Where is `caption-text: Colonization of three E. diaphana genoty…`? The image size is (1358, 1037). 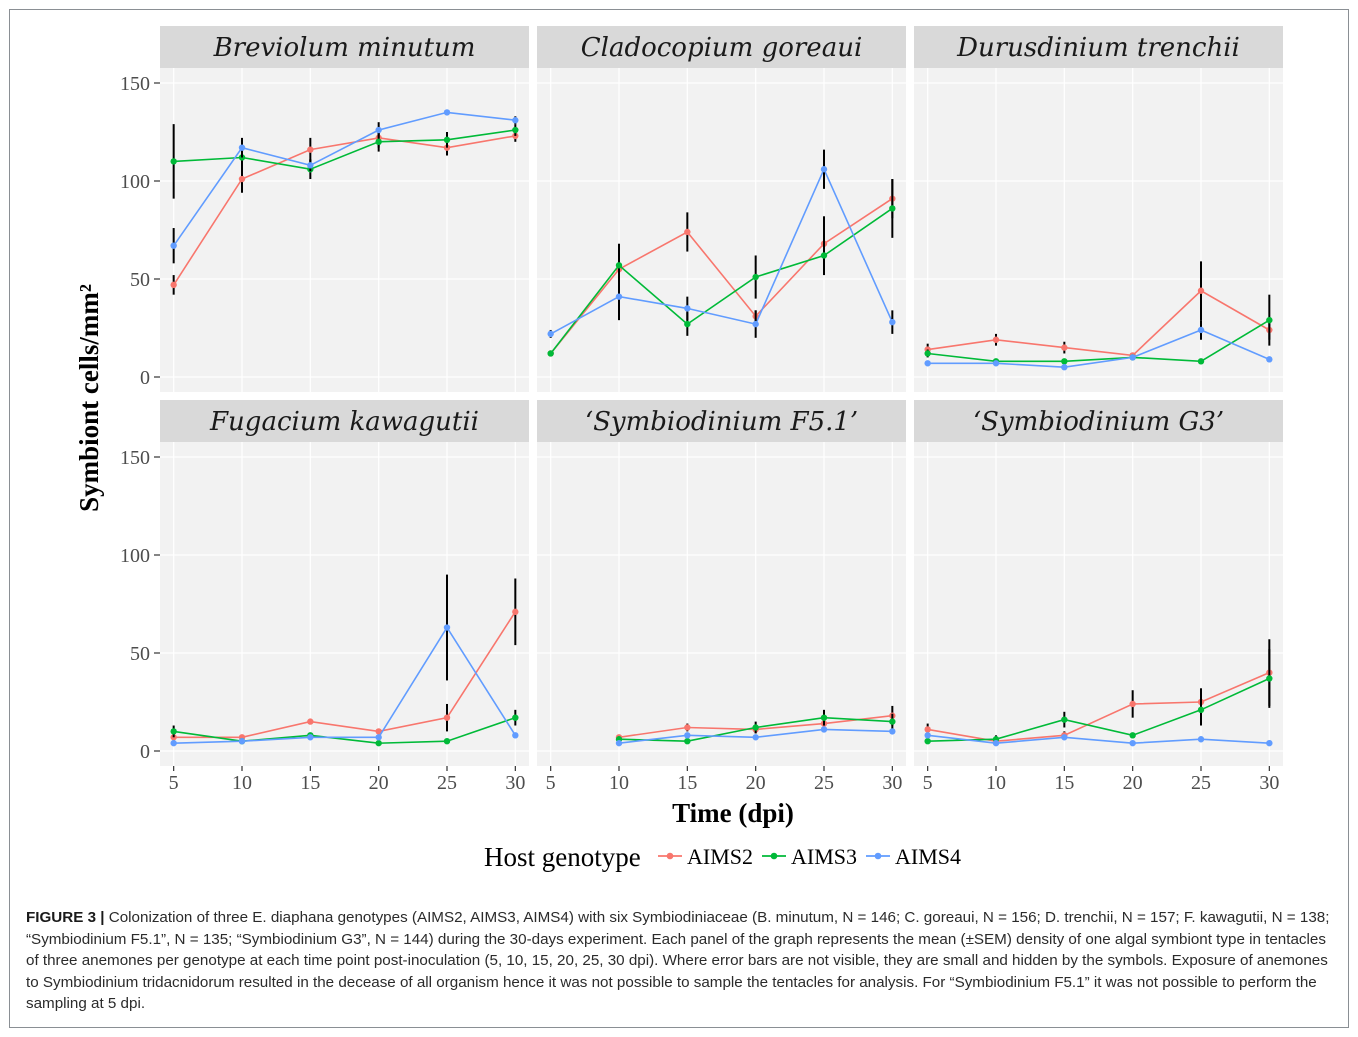
caption-text: Colonization of three E. diaphana genoty… is located at coordinates (678, 960).